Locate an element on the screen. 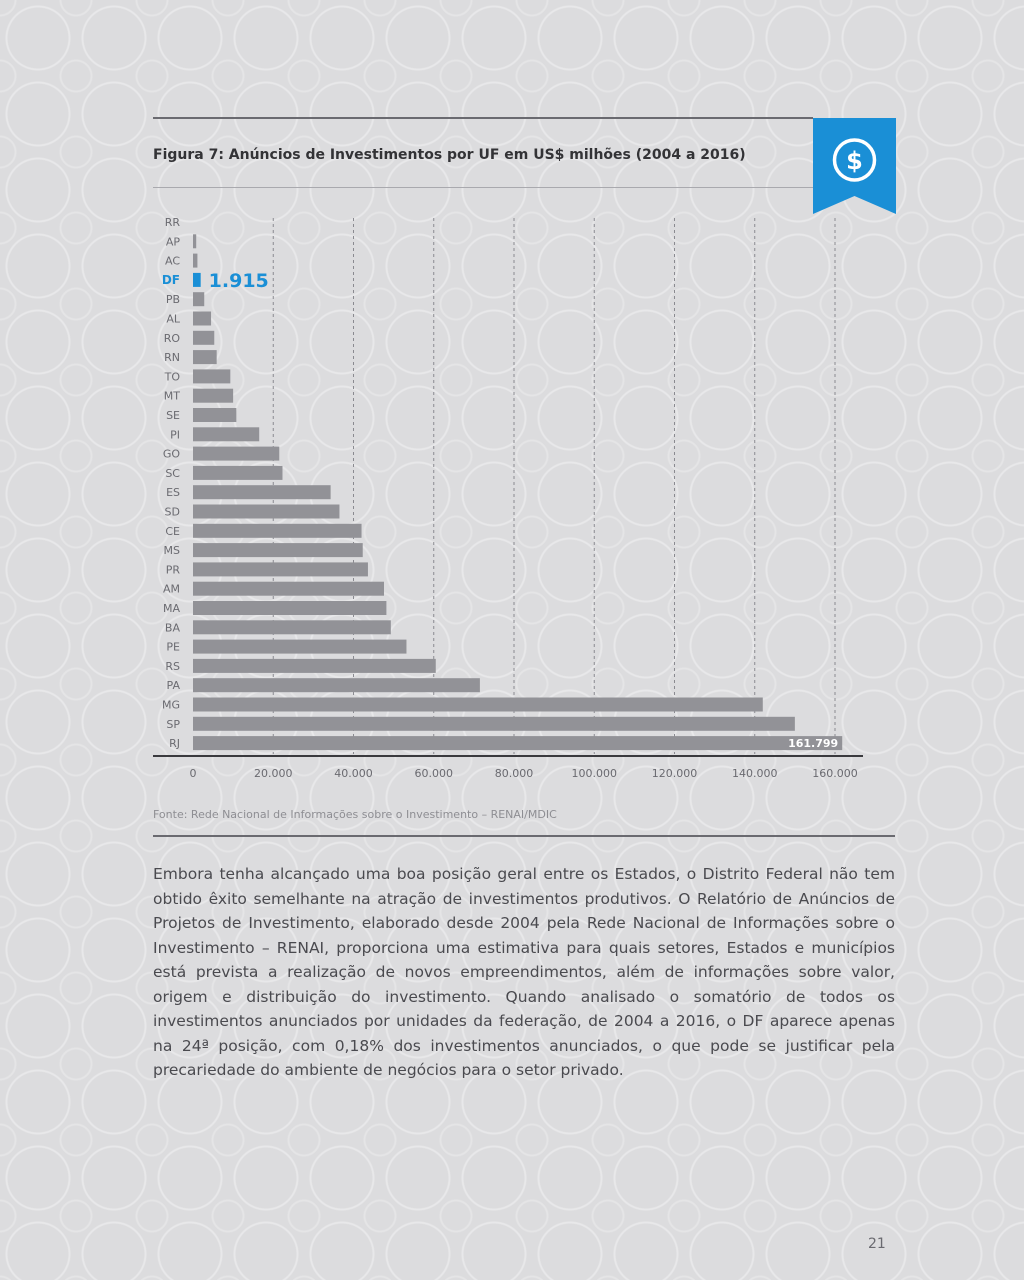  y-label-mg: MG is located at coordinates (171, 705).